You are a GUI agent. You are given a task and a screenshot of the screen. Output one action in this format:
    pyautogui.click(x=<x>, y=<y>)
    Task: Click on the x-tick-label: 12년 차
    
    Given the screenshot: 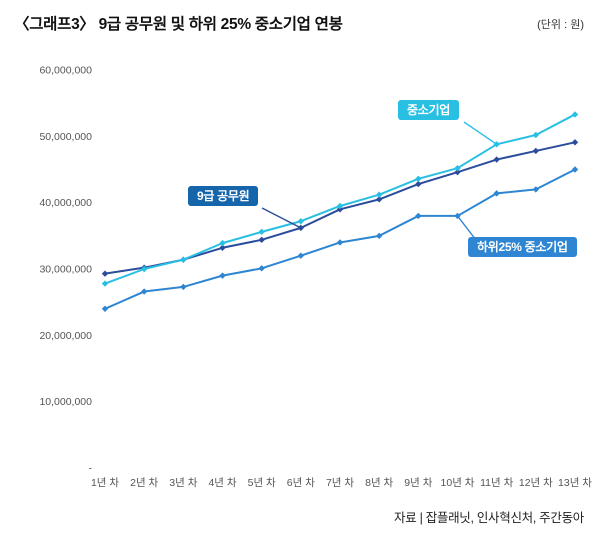 What is the action you would take?
    pyautogui.click(x=536, y=483)
    